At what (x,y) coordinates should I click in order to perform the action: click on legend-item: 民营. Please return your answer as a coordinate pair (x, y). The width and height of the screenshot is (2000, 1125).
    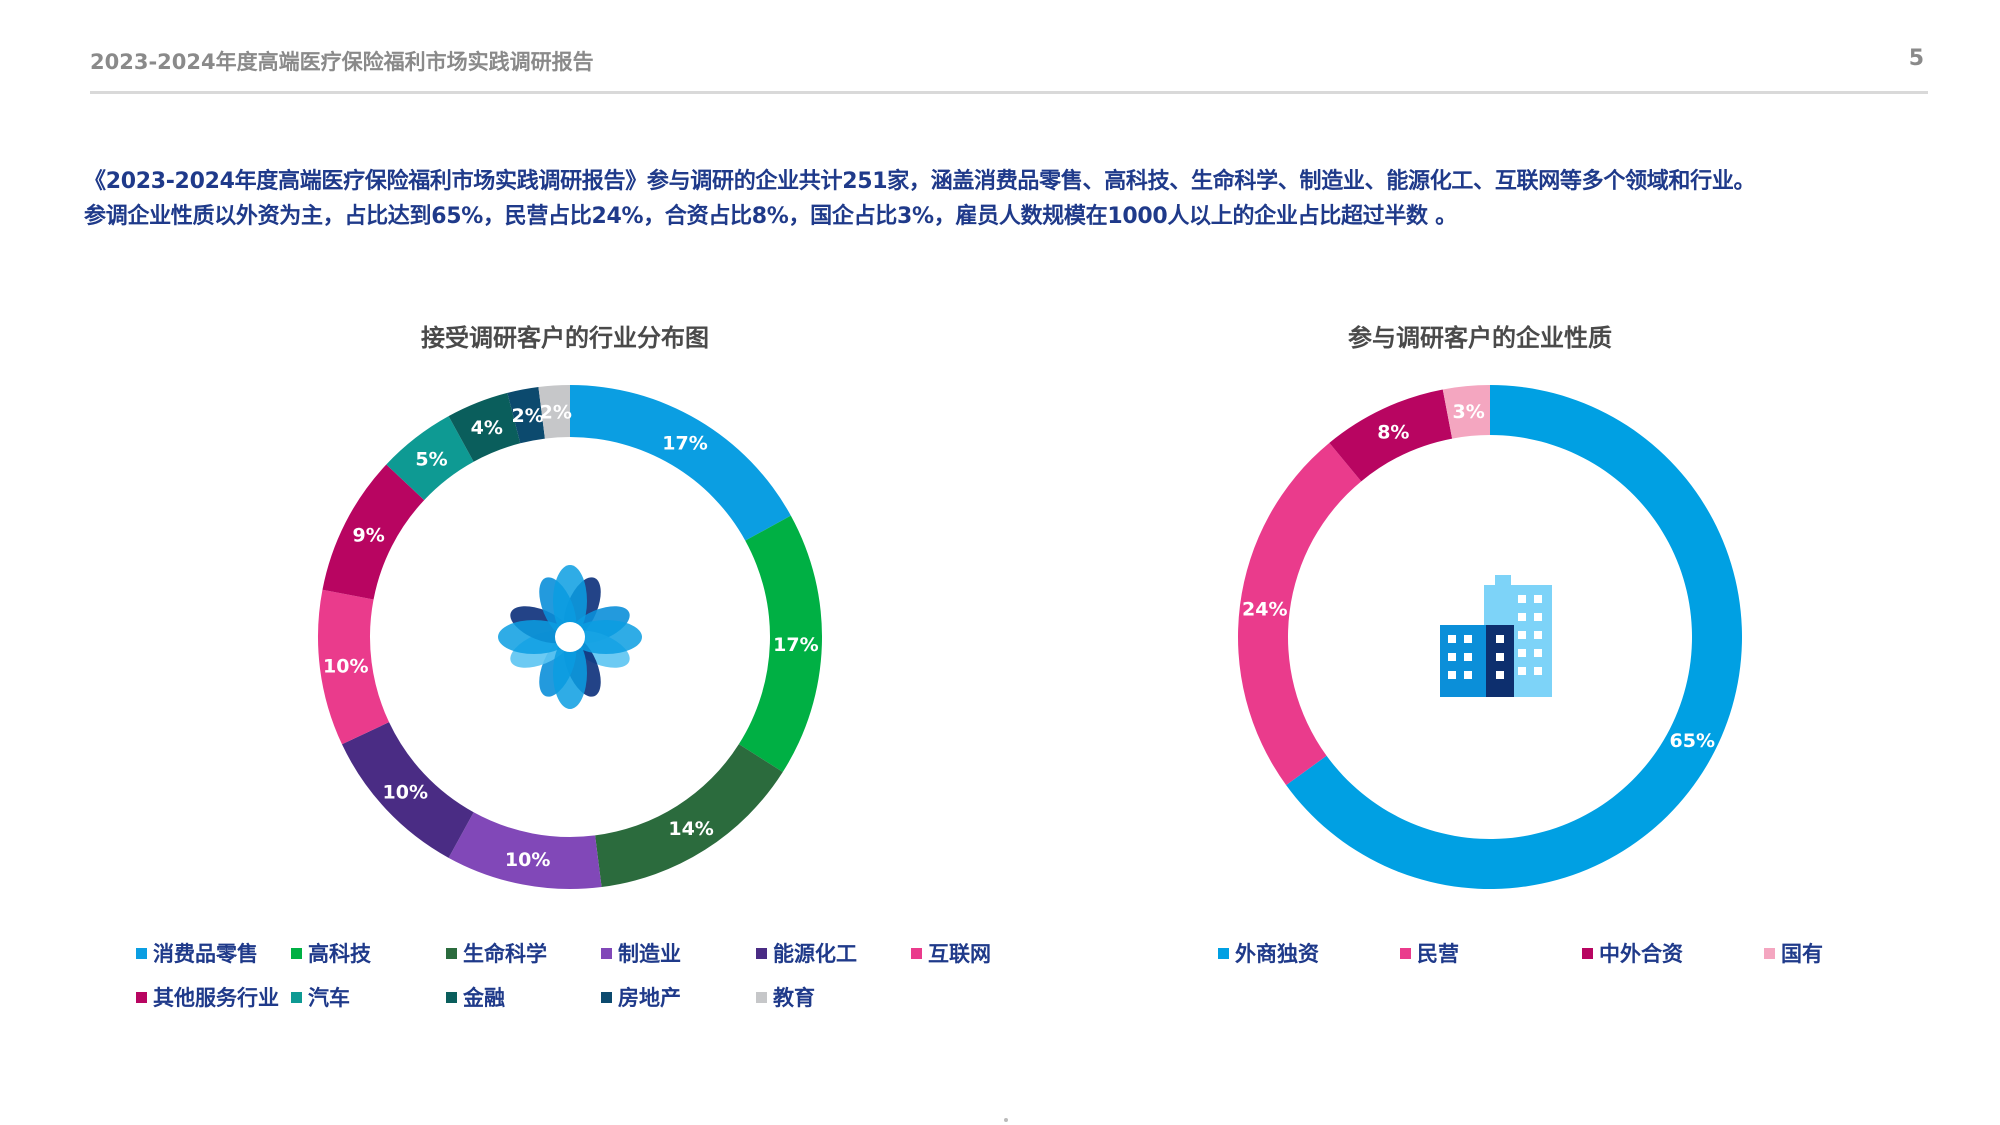
    Looking at the image, I should click on (1429, 953).